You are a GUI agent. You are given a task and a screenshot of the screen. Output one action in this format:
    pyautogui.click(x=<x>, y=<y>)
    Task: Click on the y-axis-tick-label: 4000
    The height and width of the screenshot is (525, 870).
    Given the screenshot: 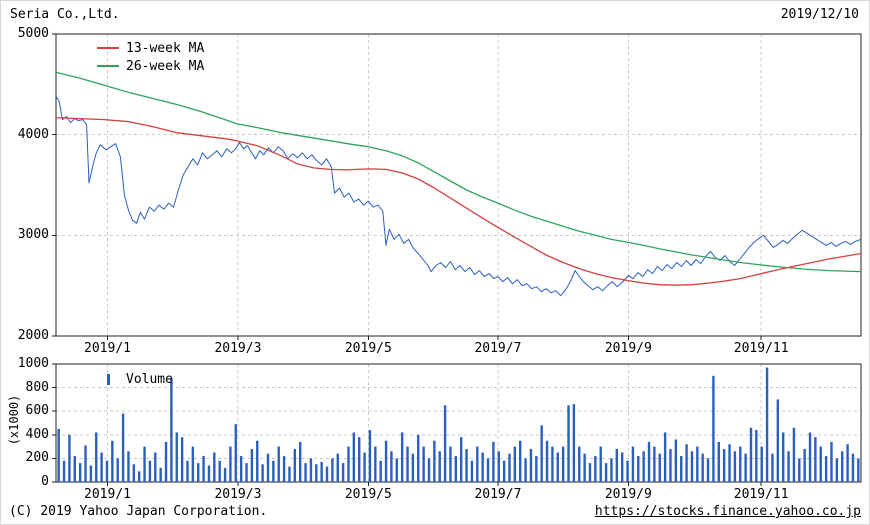 What is the action you would take?
    pyautogui.click(x=33, y=134)
    